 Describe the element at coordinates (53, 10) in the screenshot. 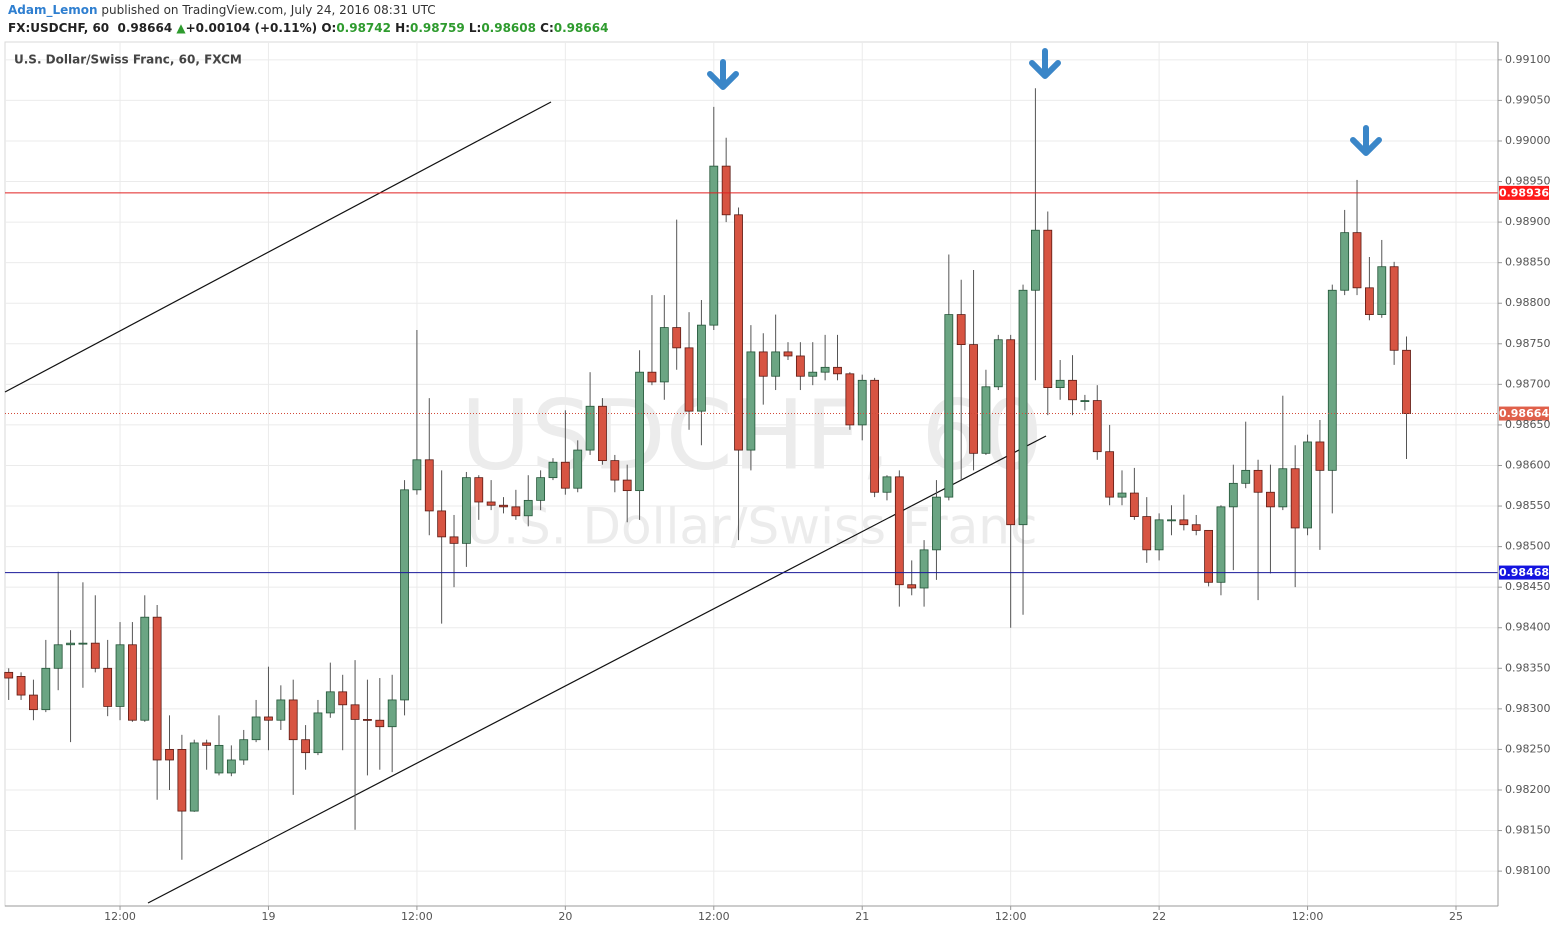

I see `author: Adam_Lemon` at that location.